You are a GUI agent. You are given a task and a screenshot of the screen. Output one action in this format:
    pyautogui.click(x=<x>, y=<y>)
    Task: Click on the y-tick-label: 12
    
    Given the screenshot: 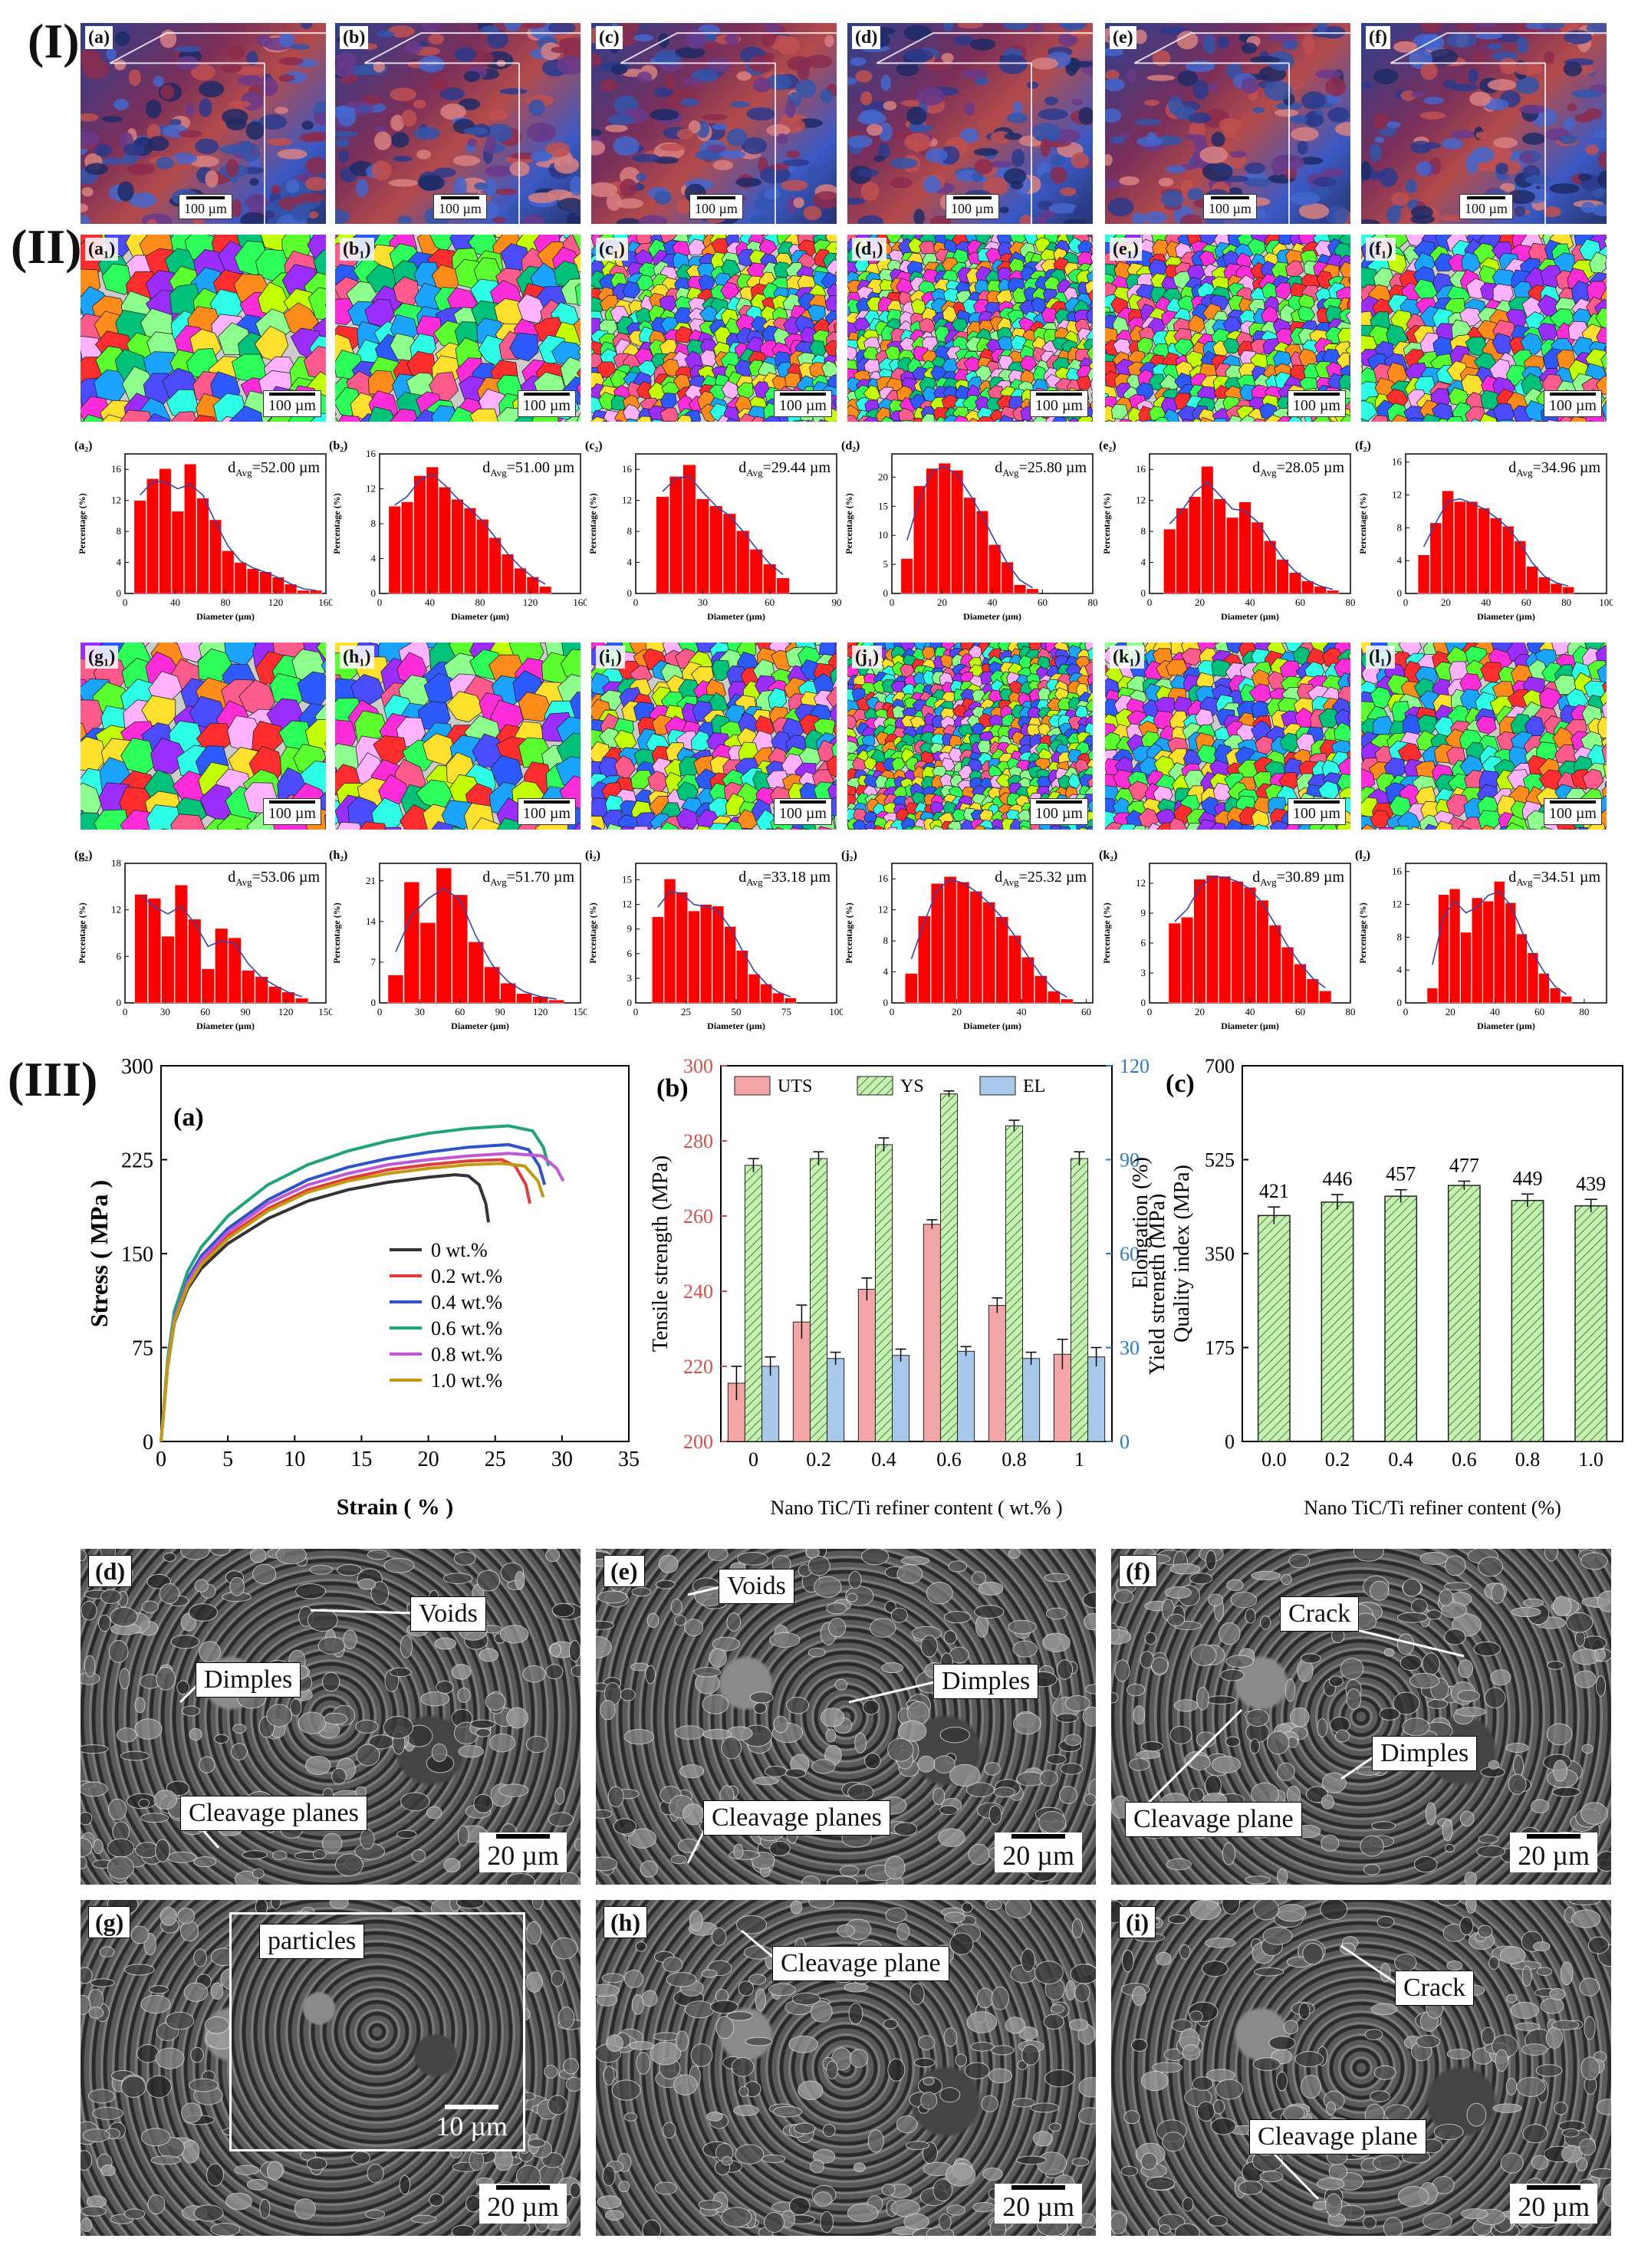 What is the action you would take?
    pyautogui.click(x=371, y=489)
    